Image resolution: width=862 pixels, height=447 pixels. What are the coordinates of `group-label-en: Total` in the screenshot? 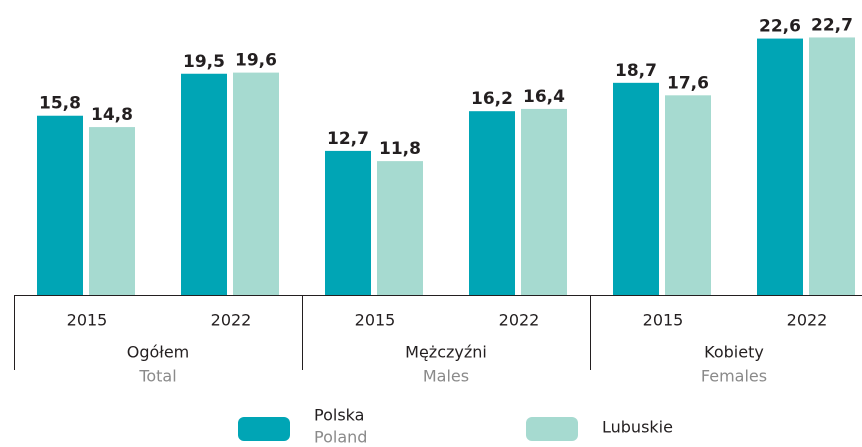 It's located at (157, 376).